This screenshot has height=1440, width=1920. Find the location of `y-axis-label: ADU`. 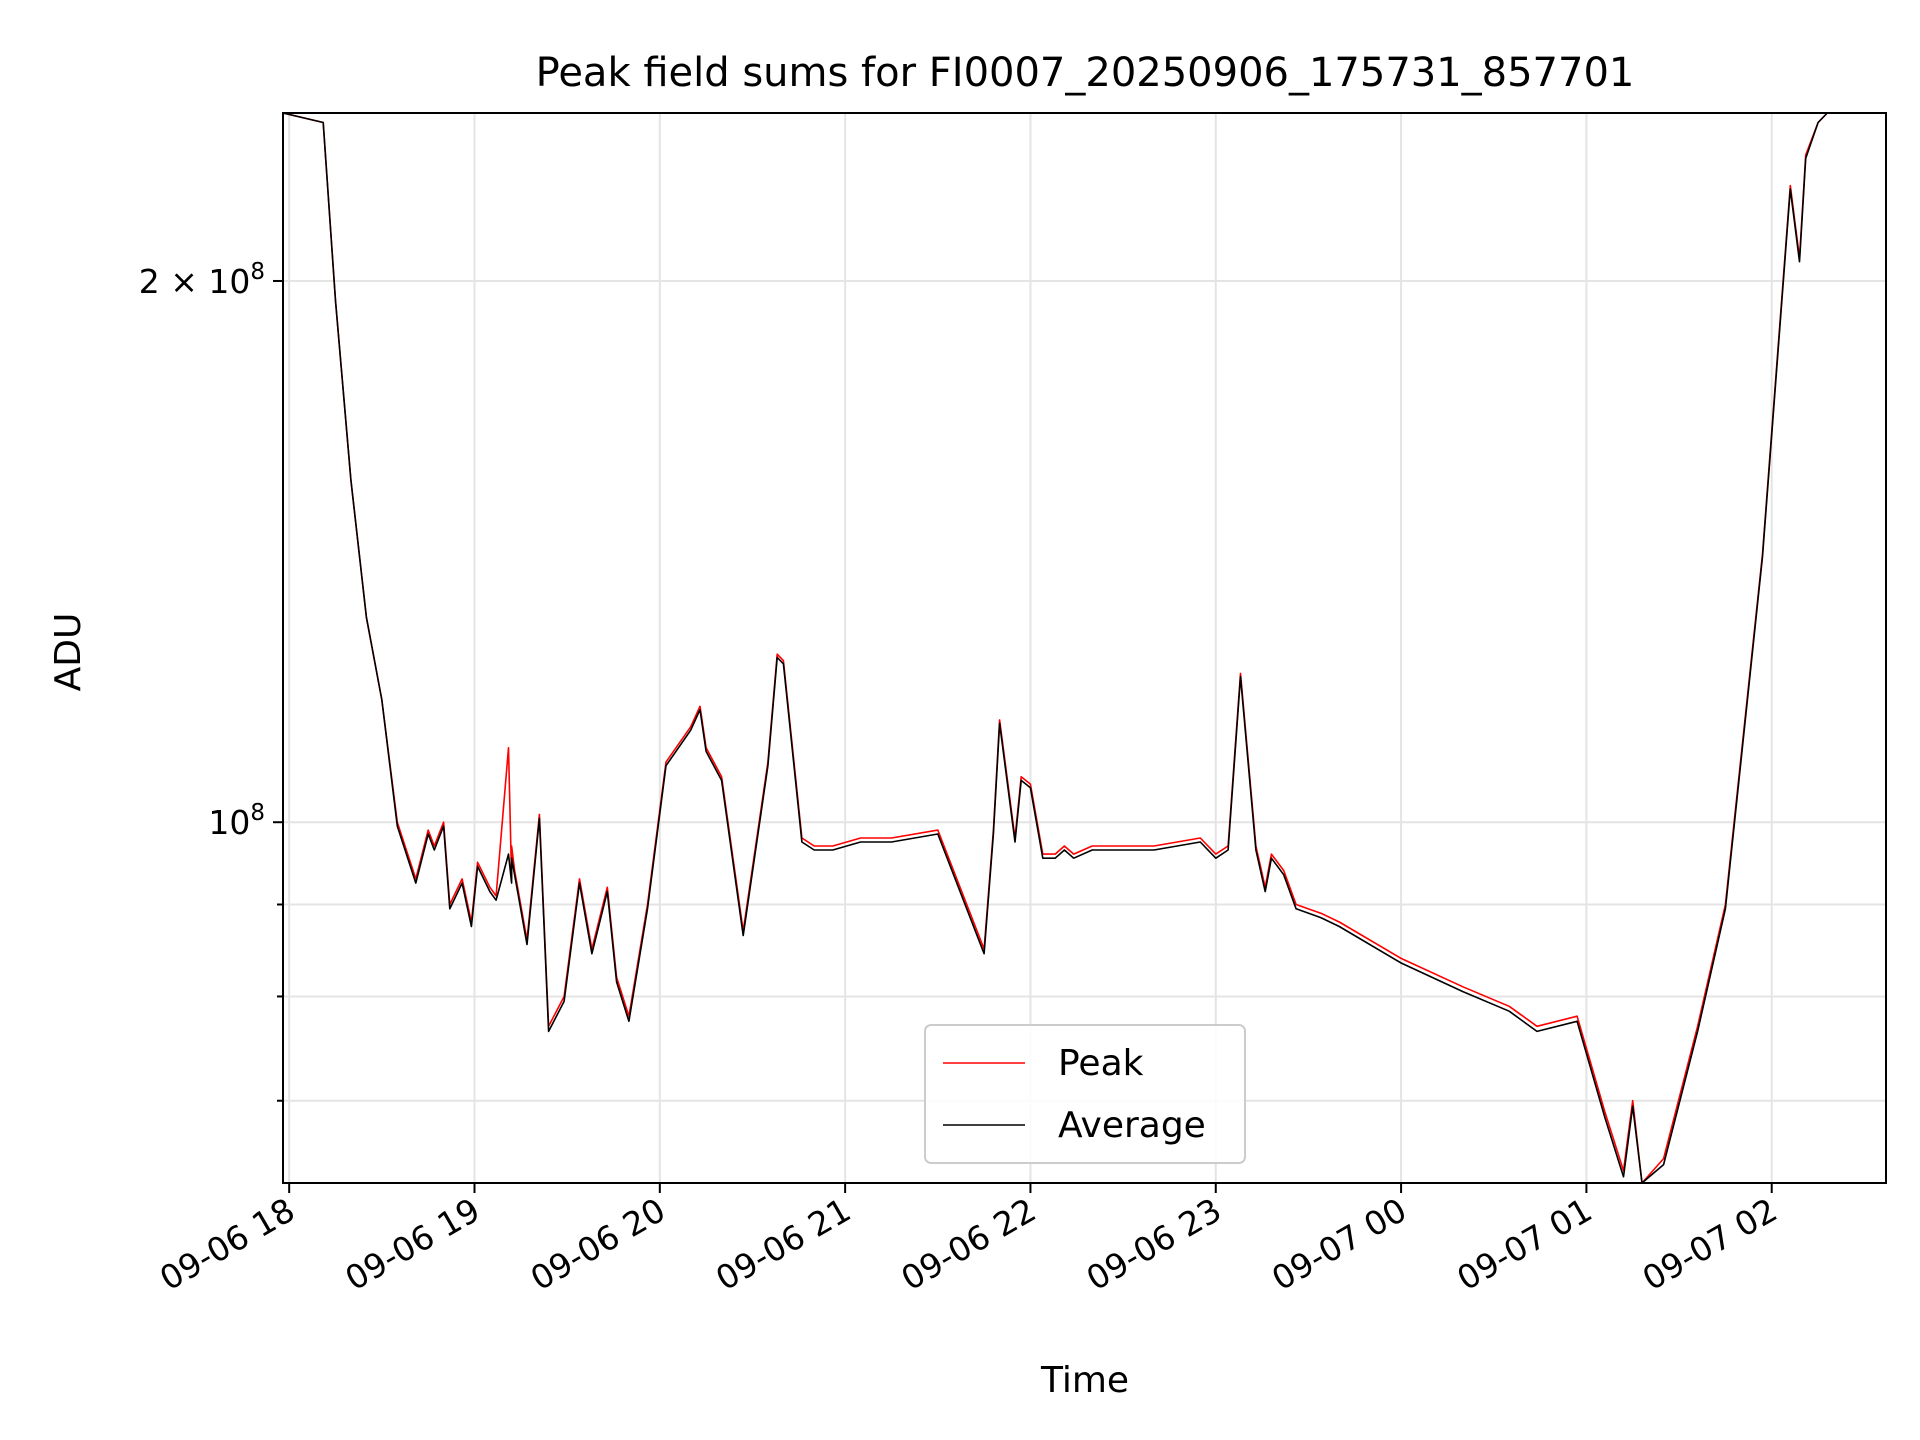

y-axis-label: ADU is located at coordinates (68, 652).